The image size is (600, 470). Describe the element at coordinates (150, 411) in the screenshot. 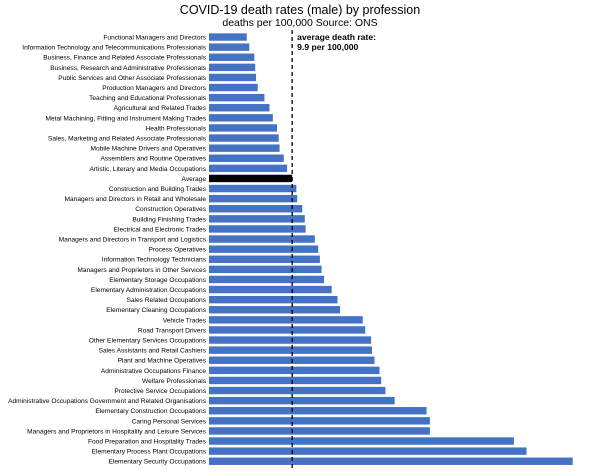

I see `category-label: Elementary Construction Occupations` at that location.